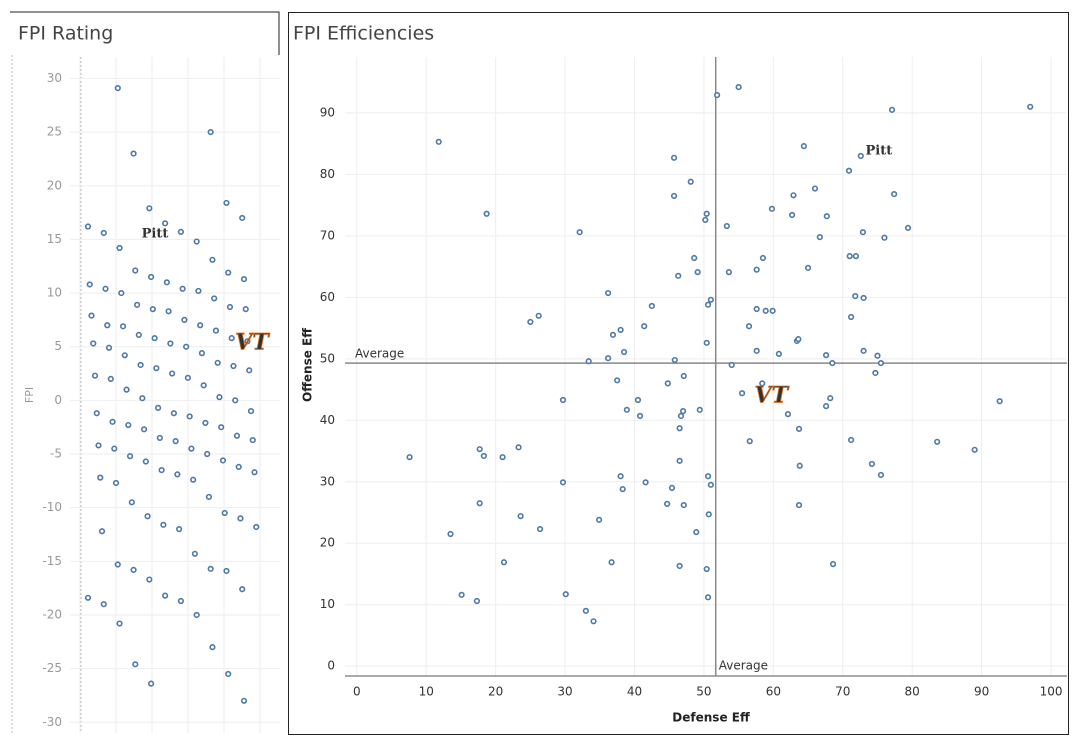  Describe the element at coordinates (327, 481) in the screenshot. I see `y-tick-label: 30` at that location.